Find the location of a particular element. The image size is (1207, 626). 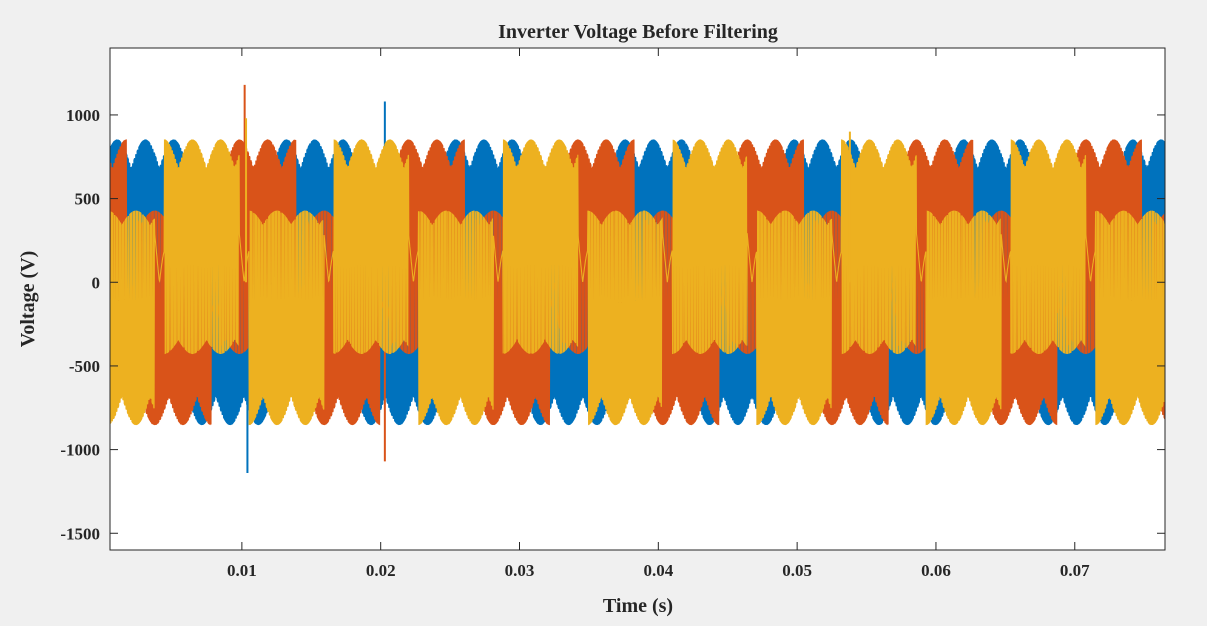

y-tick-label: 1000 is located at coordinates (83, 115).